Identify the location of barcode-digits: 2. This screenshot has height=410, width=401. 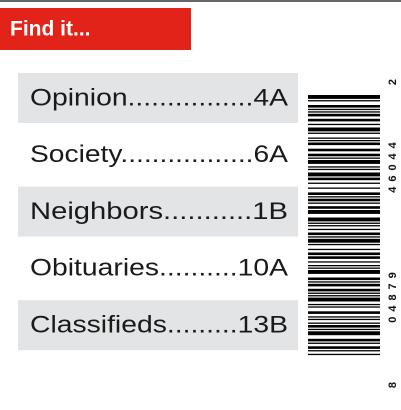
(393, 82).